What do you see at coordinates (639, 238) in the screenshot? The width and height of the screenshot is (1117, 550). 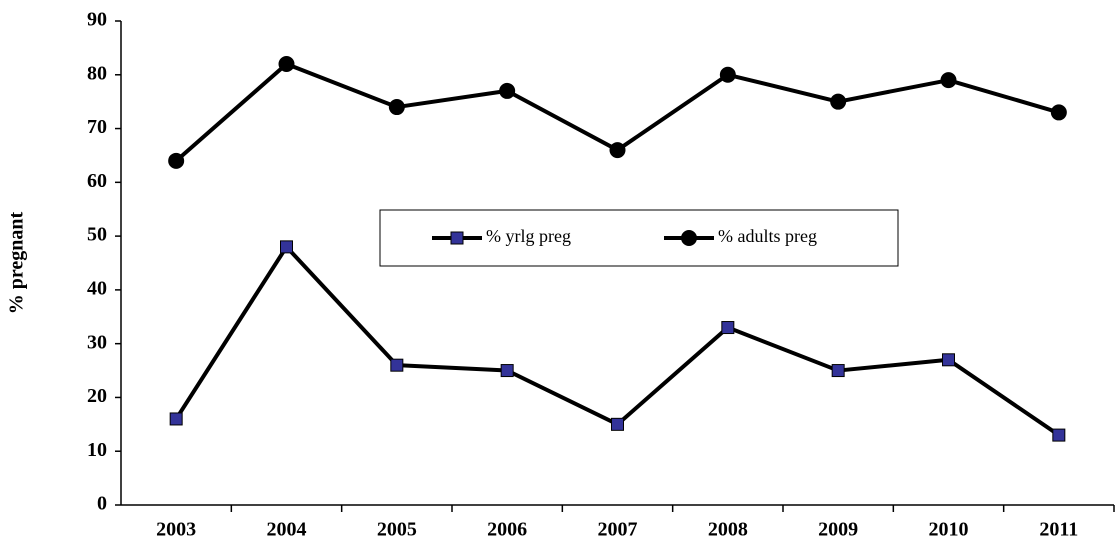 I see `legend: % yrlg preg % adults preg` at bounding box center [639, 238].